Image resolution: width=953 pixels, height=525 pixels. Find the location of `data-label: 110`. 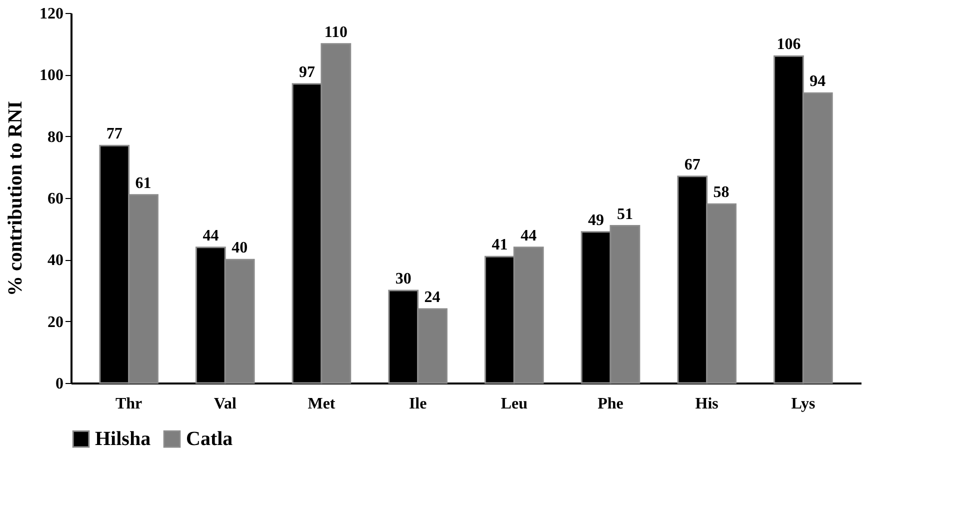

data-label: 110 is located at coordinates (336, 32).